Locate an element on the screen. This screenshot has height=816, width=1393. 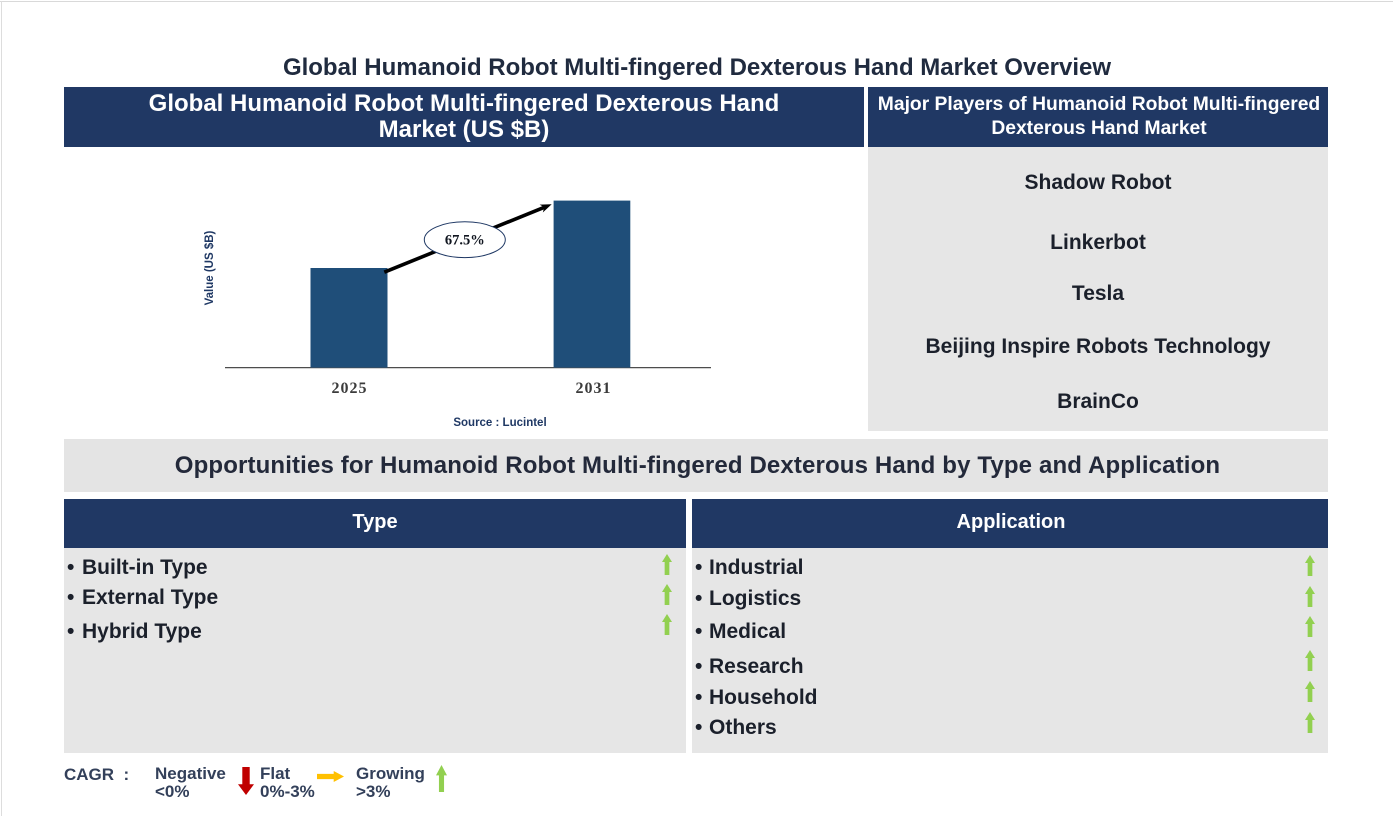
svg-text: 67.5% is located at coordinates (465, 241).